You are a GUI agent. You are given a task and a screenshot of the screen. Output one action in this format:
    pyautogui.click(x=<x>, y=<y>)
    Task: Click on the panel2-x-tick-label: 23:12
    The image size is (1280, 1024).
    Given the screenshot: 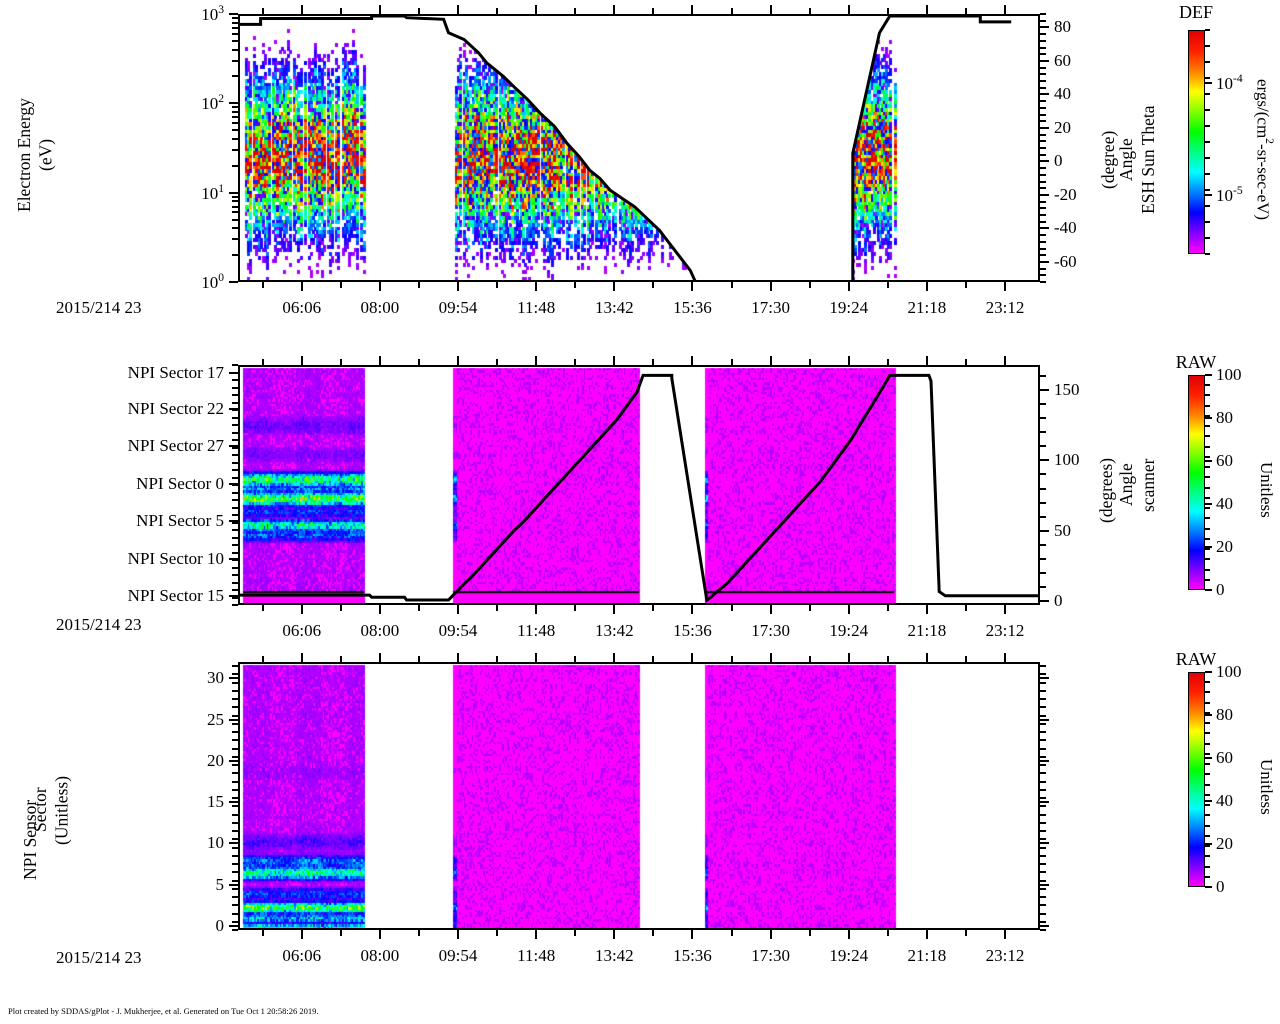 What is the action you would take?
    pyautogui.click(x=1005, y=955)
    